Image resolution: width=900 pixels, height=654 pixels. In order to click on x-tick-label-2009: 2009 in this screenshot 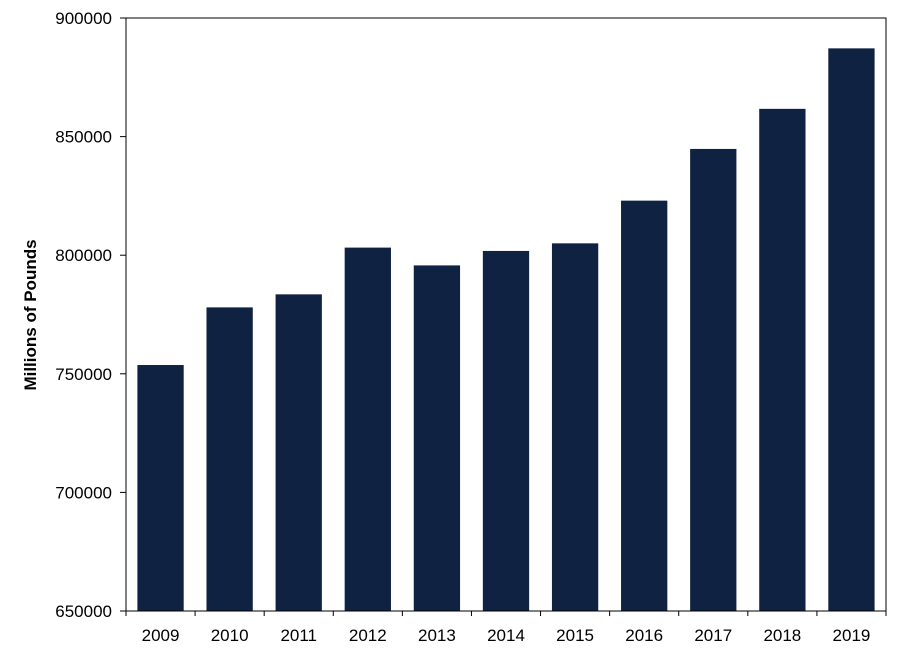, I will do `click(161, 635)`.